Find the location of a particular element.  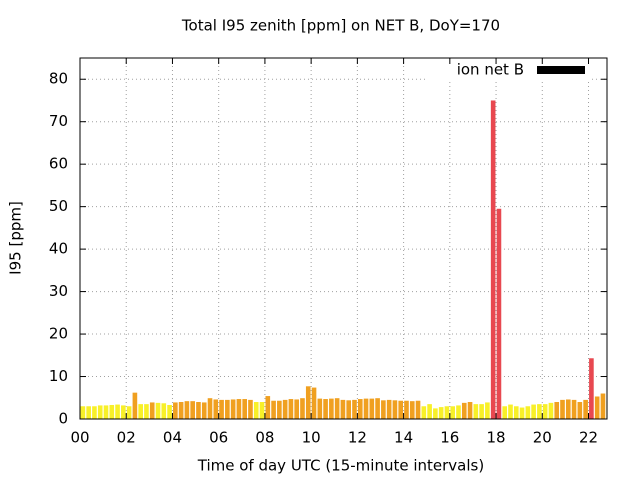

x-tick-label: 00 is located at coordinates (79, 438).